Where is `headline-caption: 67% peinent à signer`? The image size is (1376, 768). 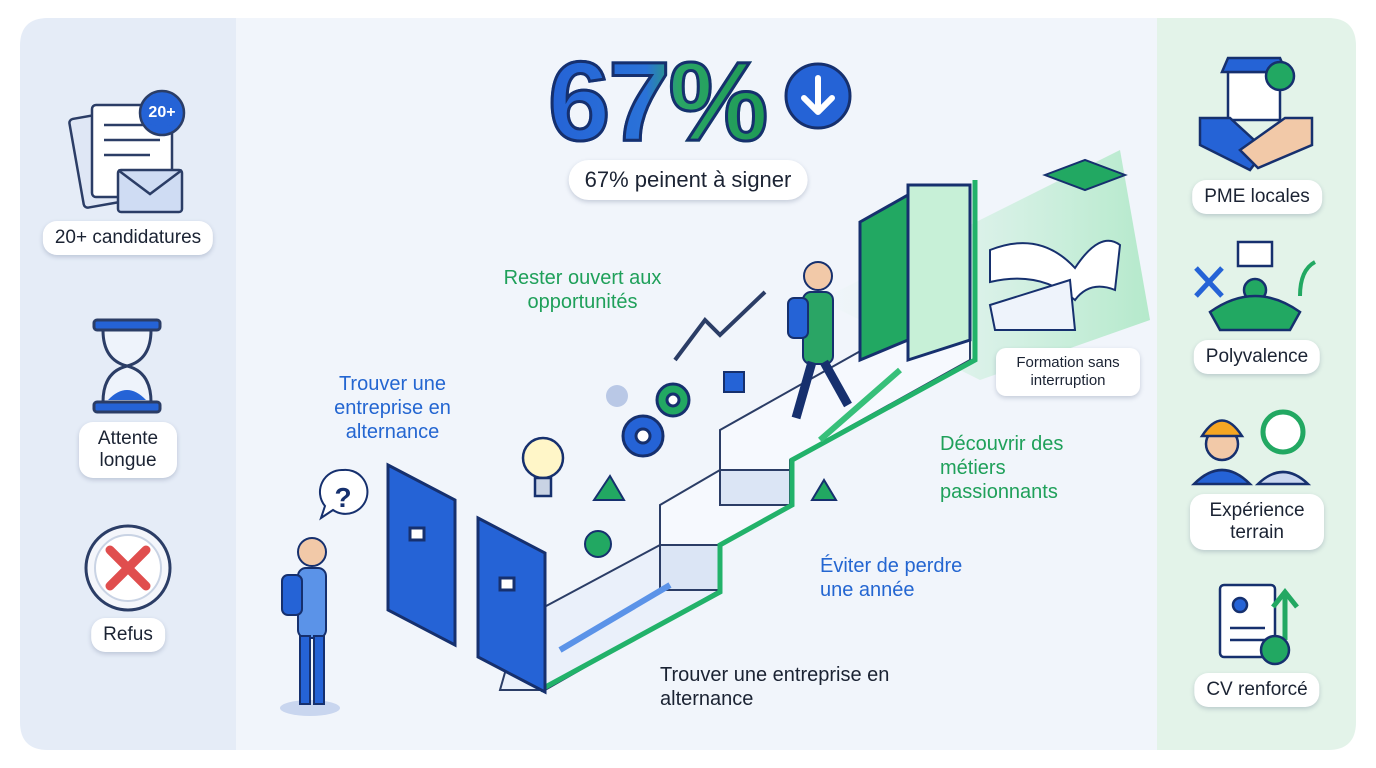 headline-caption: 67% peinent à signer is located at coordinates (688, 180).